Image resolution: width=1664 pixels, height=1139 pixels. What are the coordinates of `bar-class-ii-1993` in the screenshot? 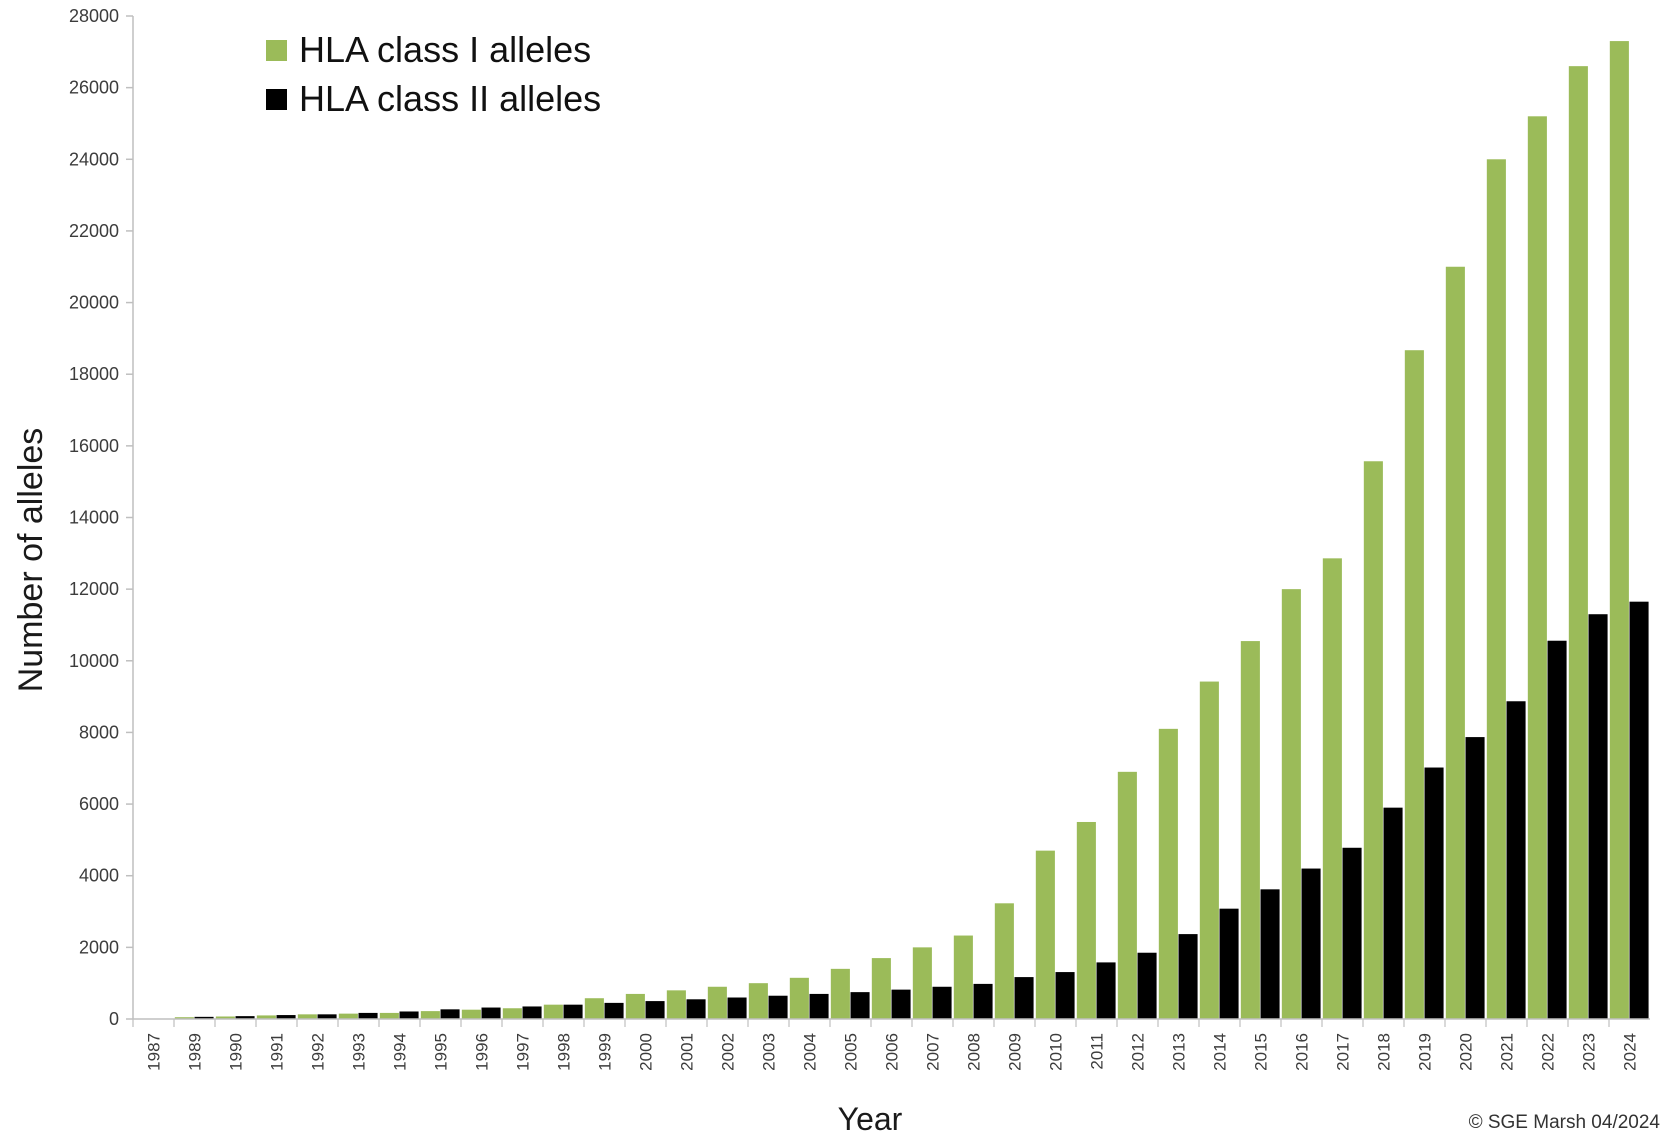 It's located at (368, 1015).